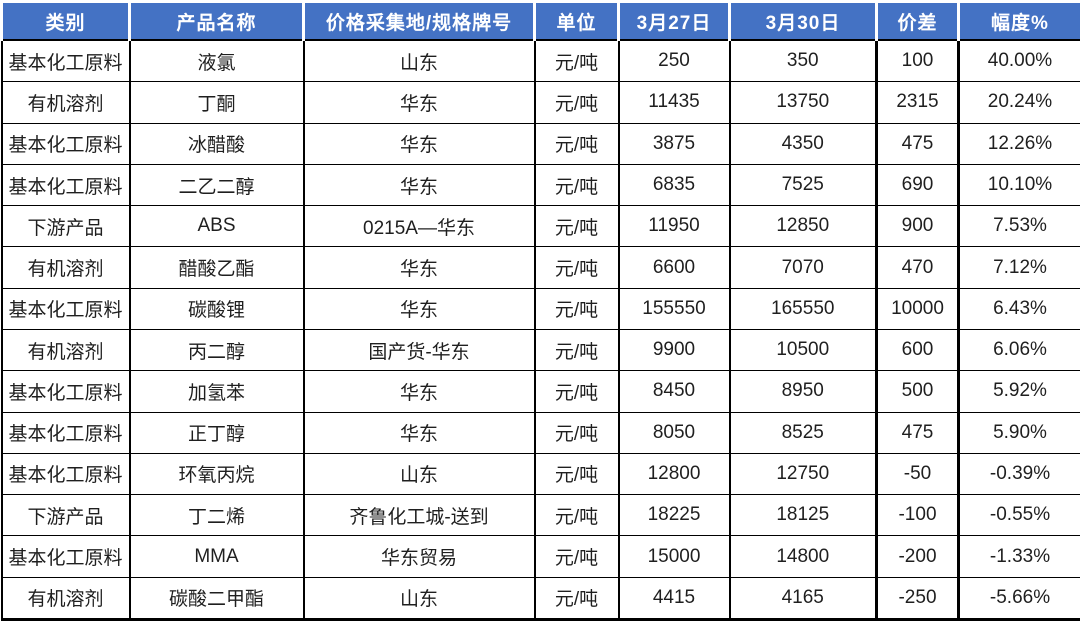 This screenshot has width=1080, height=623. Describe the element at coordinates (803, 185) in the screenshot. I see `cell-price-0330: 7525` at that location.